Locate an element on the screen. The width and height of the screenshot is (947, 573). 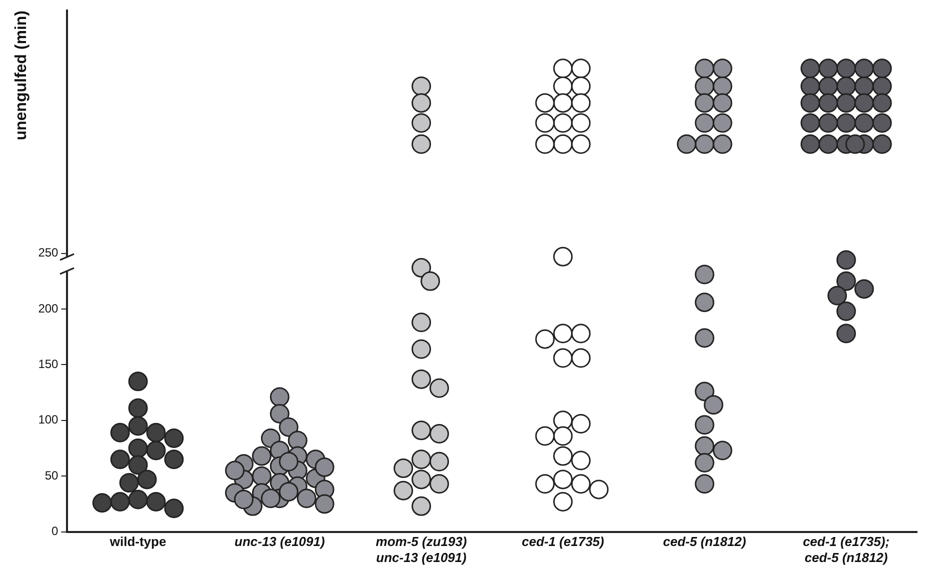
x-tick-label: wild-type is located at coordinates (137, 542).